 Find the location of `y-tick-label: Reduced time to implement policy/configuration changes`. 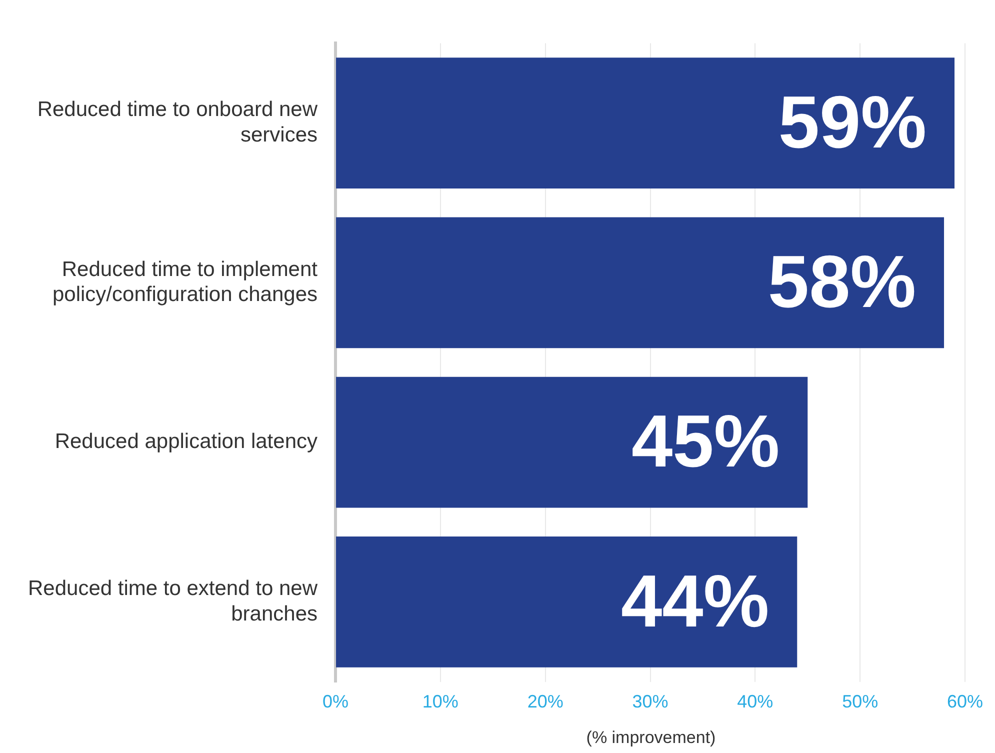

y-tick-label: Reduced time to implement policy/configuration changes is located at coordinates (185, 282).